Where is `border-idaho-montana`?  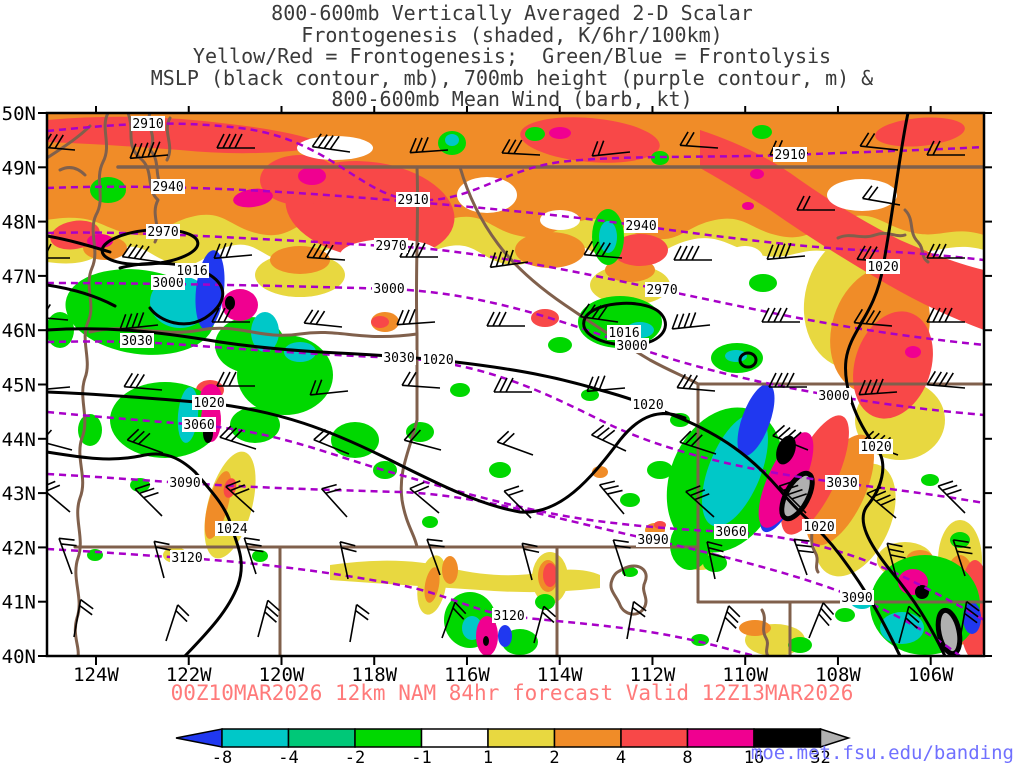 border-idaho-montana is located at coordinates (579, 275).